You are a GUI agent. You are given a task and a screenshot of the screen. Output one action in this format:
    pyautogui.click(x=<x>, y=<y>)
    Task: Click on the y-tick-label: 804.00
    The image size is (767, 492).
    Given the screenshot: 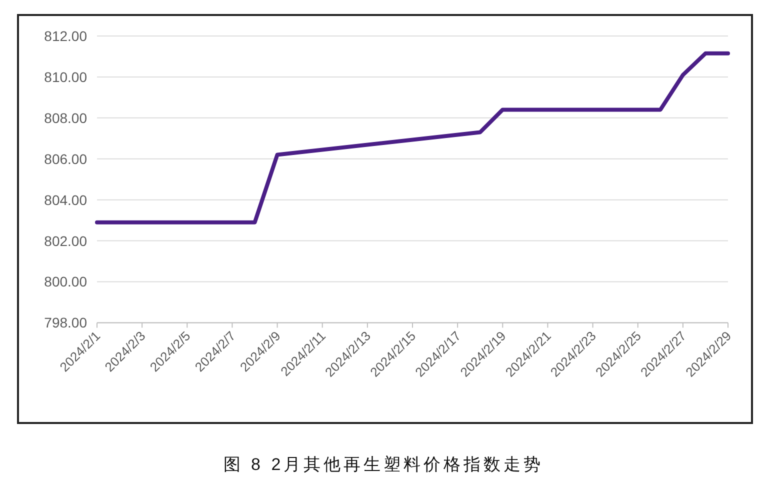 What is the action you would take?
    pyautogui.click(x=66, y=200)
    